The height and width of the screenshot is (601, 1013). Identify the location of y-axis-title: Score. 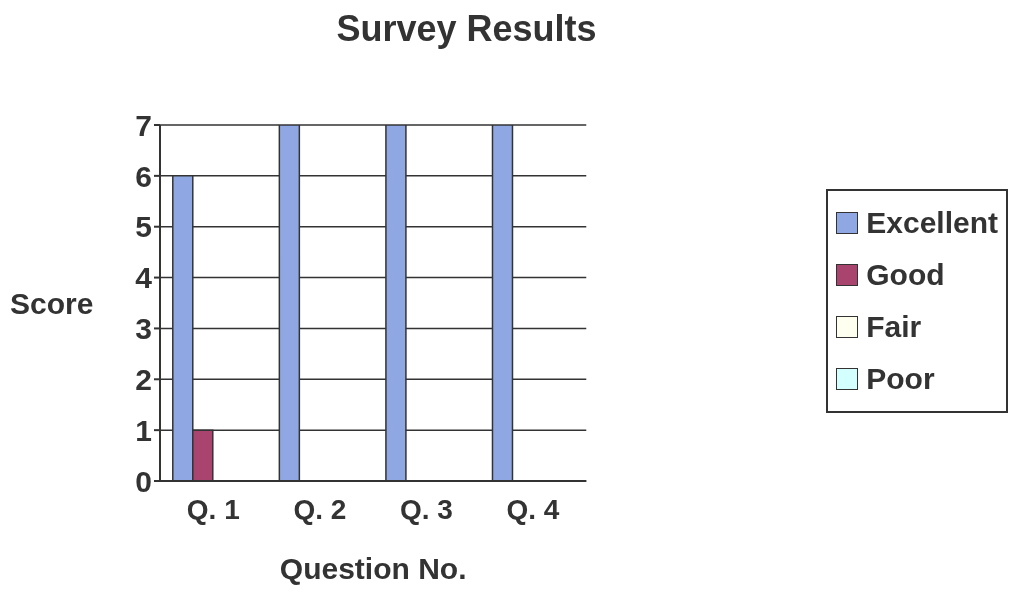
(52, 303).